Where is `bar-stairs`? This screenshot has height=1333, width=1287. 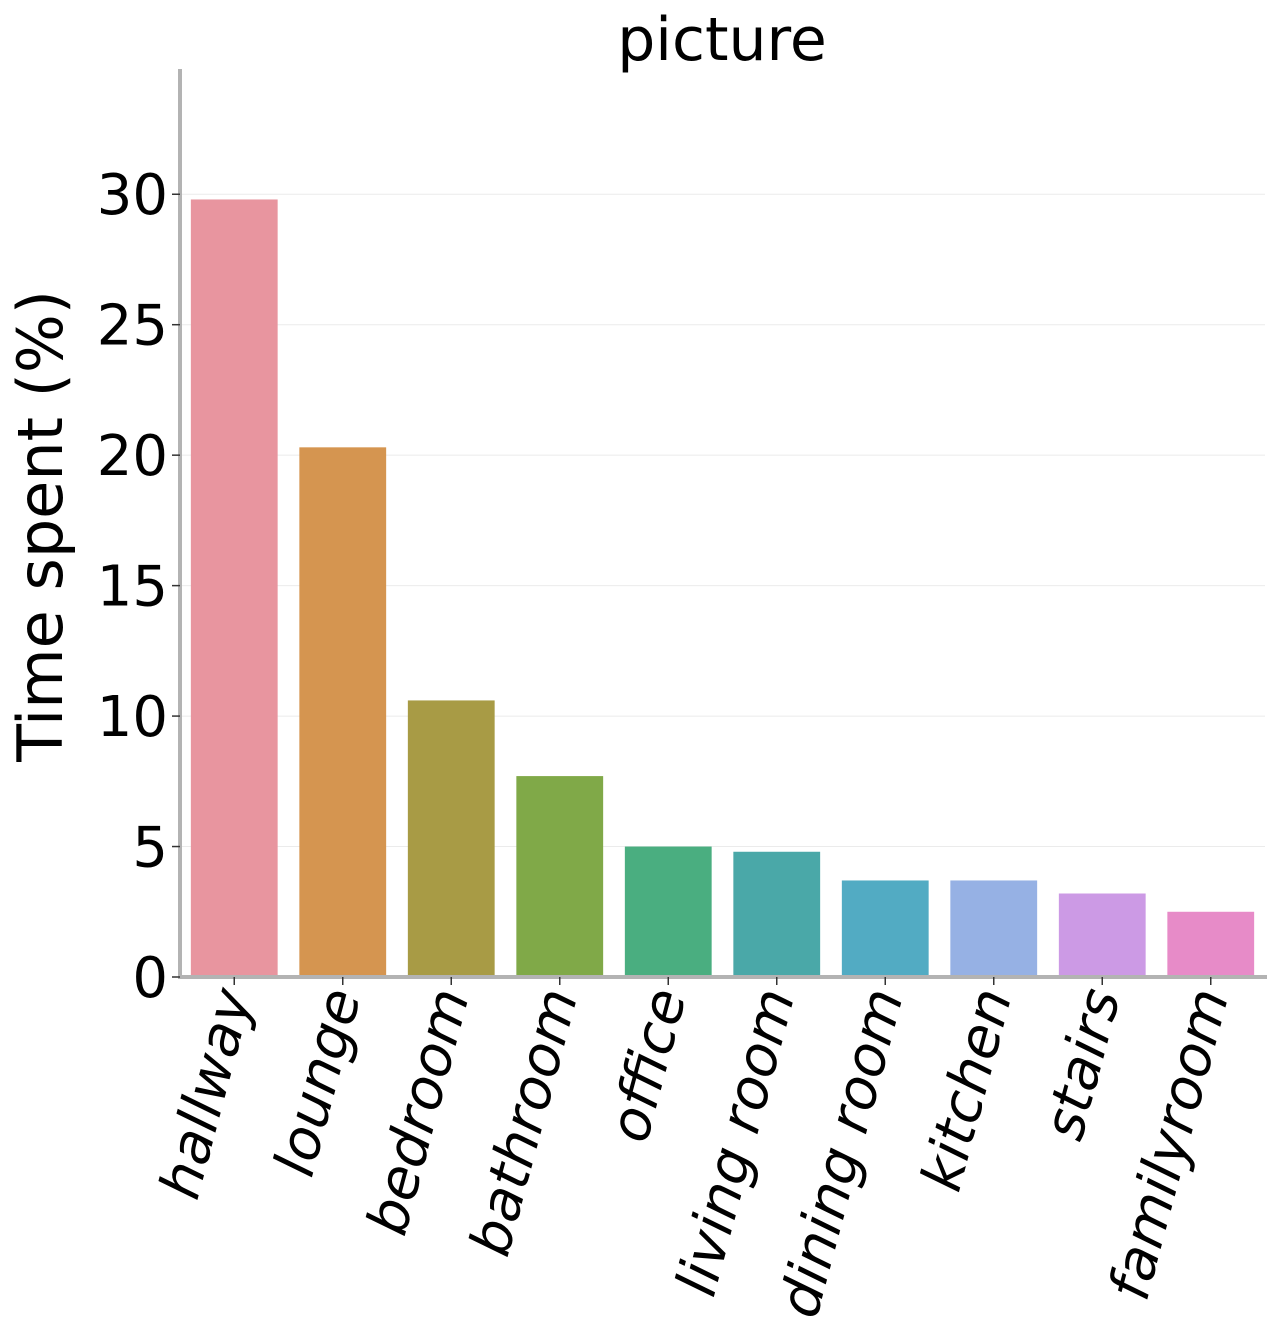 bar-stairs is located at coordinates (1102, 935).